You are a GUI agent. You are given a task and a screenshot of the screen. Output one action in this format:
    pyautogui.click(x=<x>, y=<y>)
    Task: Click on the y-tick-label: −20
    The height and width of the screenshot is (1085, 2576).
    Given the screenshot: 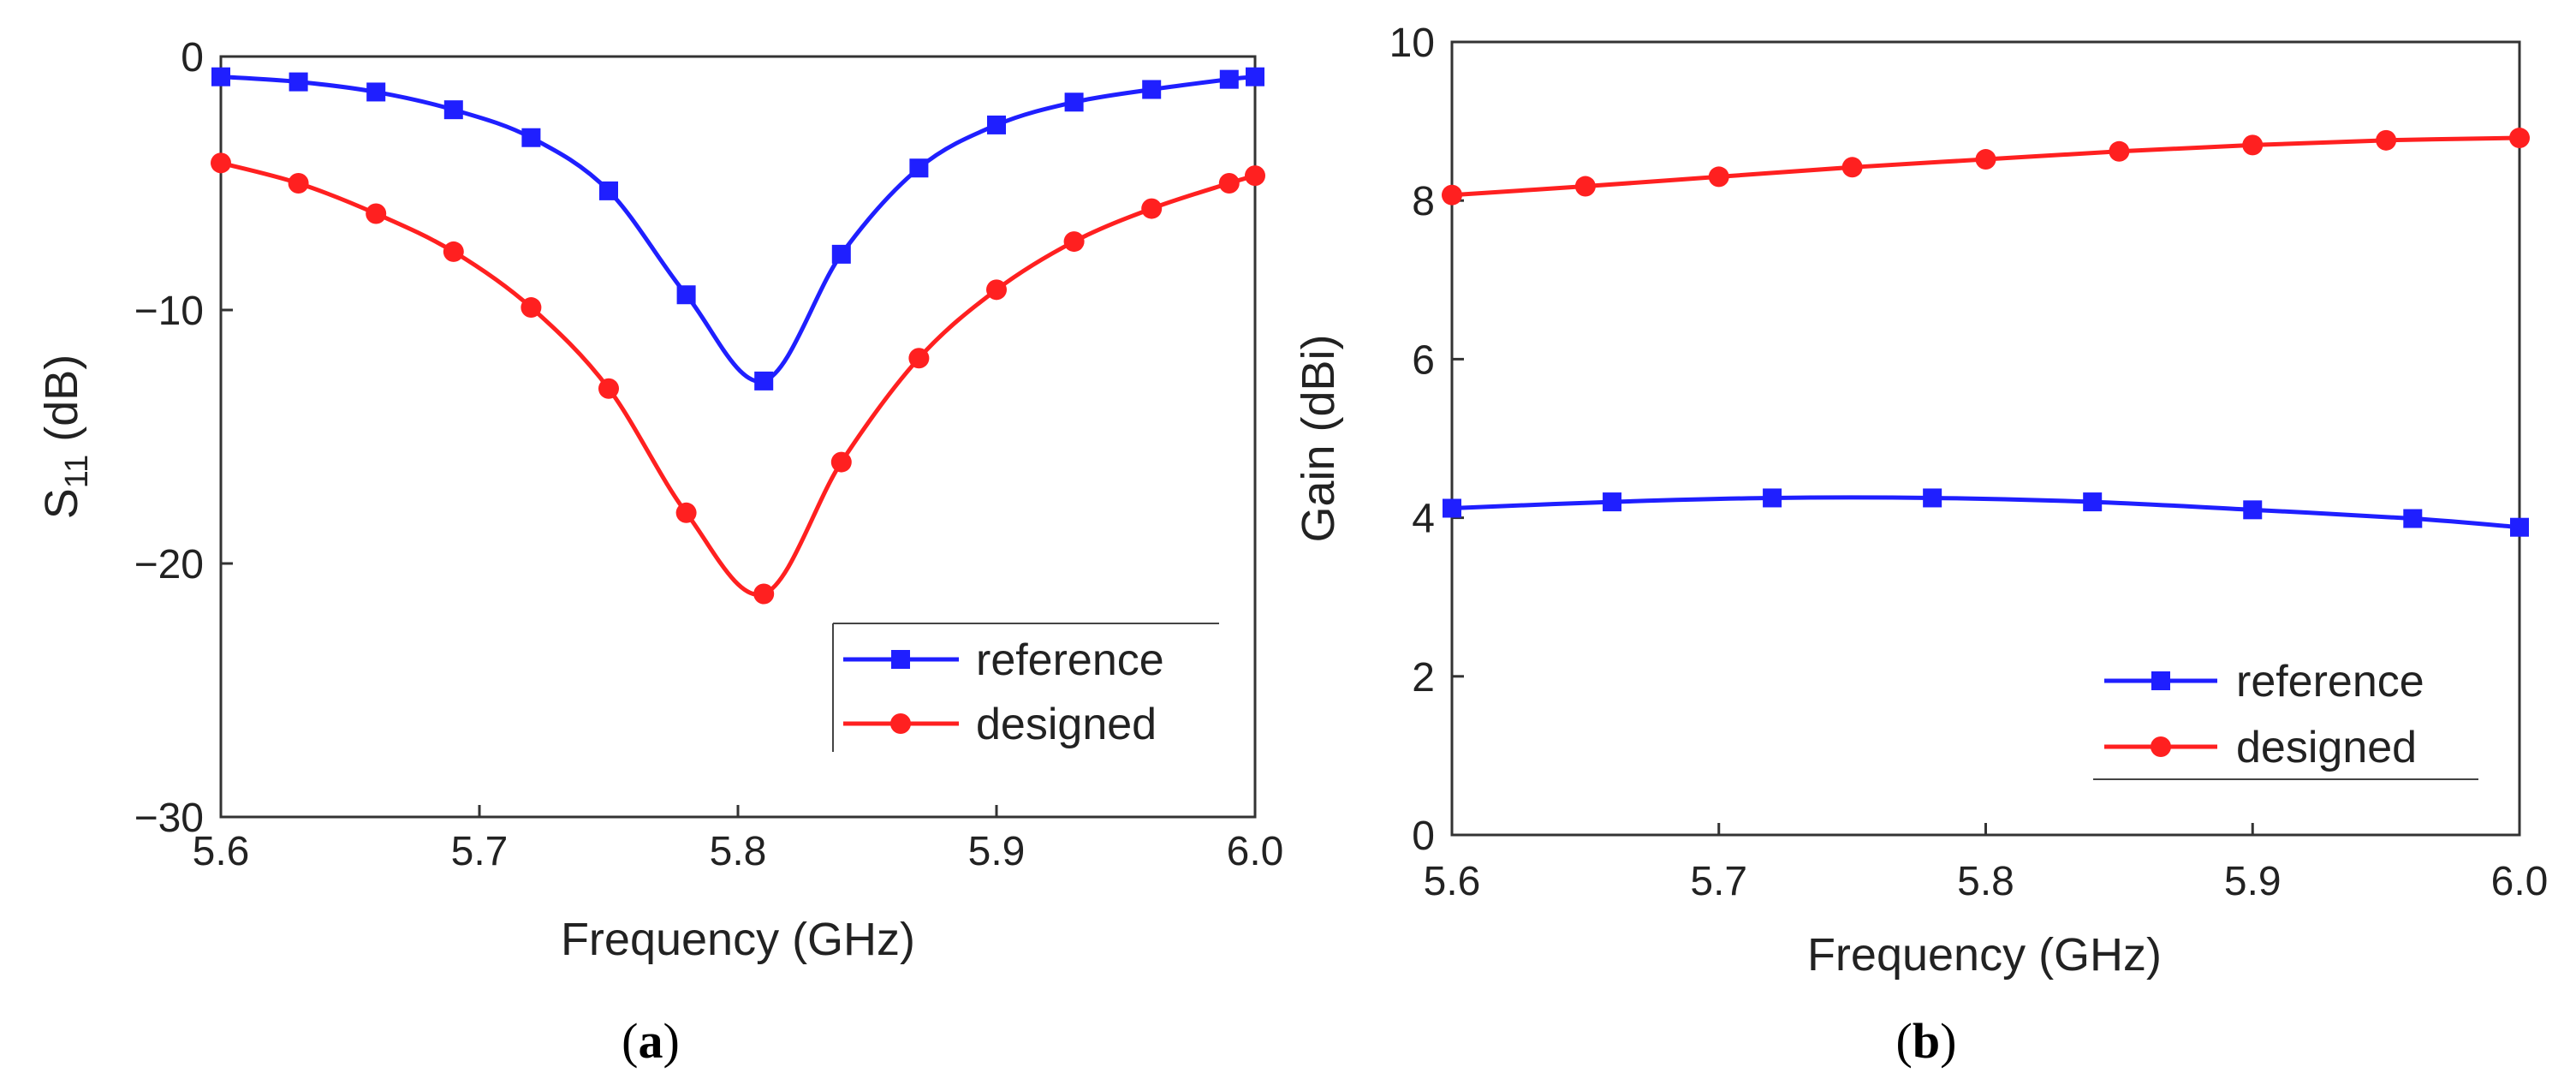 What is the action you would take?
    pyautogui.click(x=169, y=564)
    